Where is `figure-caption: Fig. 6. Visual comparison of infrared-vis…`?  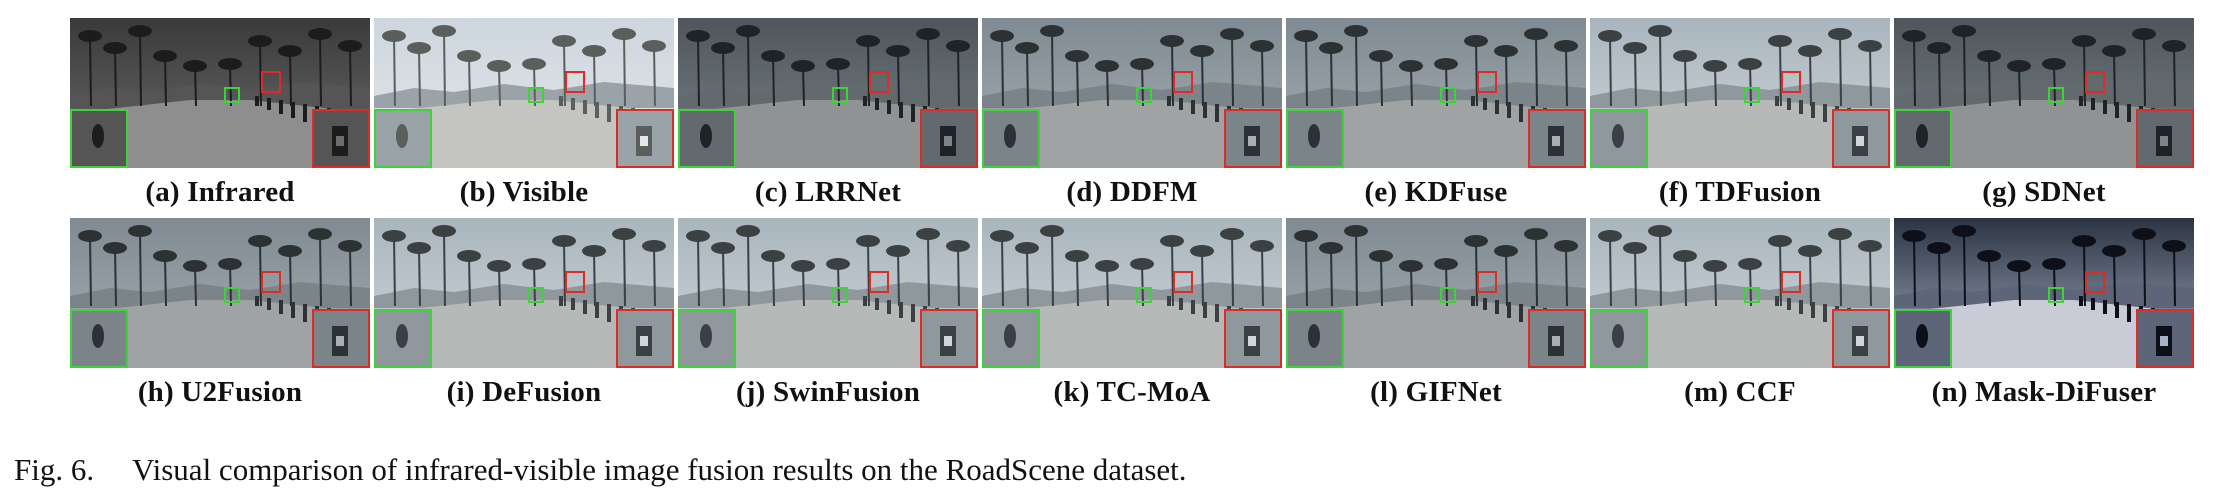
figure-caption: Fig. 6. Visual comparison of infrared-vis… is located at coordinates (600, 470).